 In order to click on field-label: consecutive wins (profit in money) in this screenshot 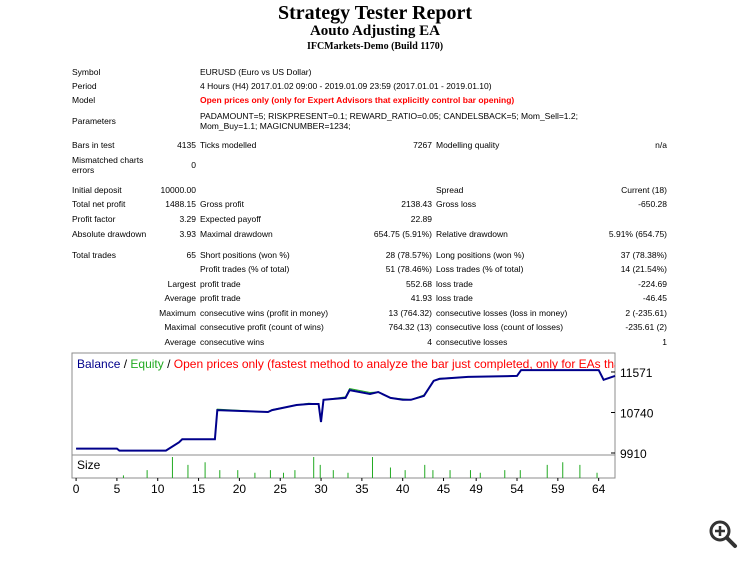, I will do `click(264, 313)`.